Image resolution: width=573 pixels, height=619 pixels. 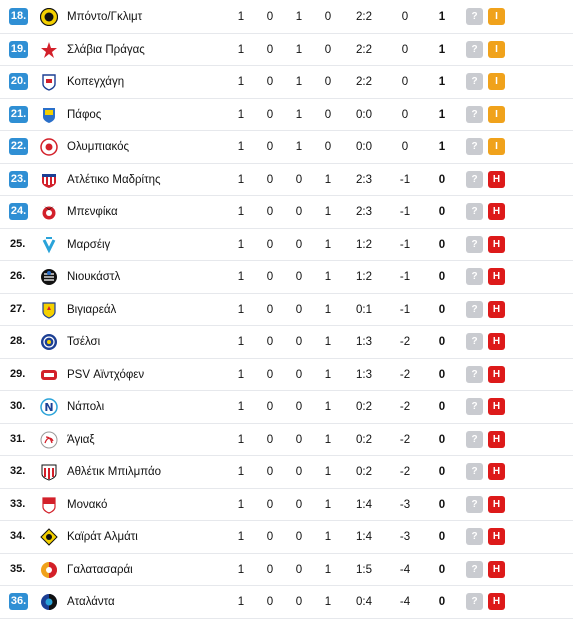 What do you see at coordinates (106, 374) in the screenshot?
I see `team-name-link: PSV Αϊντχόφεν` at bounding box center [106, 374].